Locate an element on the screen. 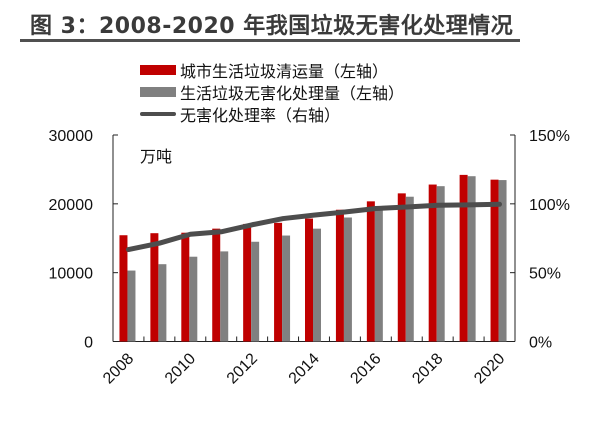 The height and width of the screenshot is (436, 616). right-tick-label: 150% is located at coordinates (549, 136).